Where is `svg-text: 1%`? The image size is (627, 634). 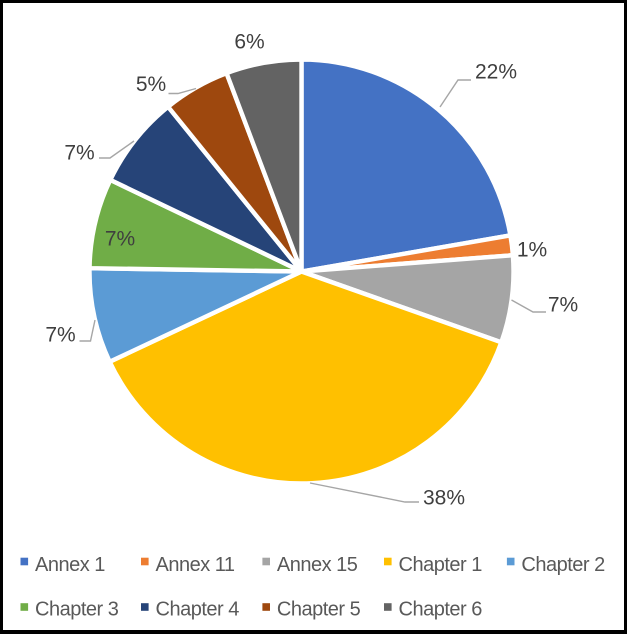 svg-text: 1% is located at coordinates (532, 250).